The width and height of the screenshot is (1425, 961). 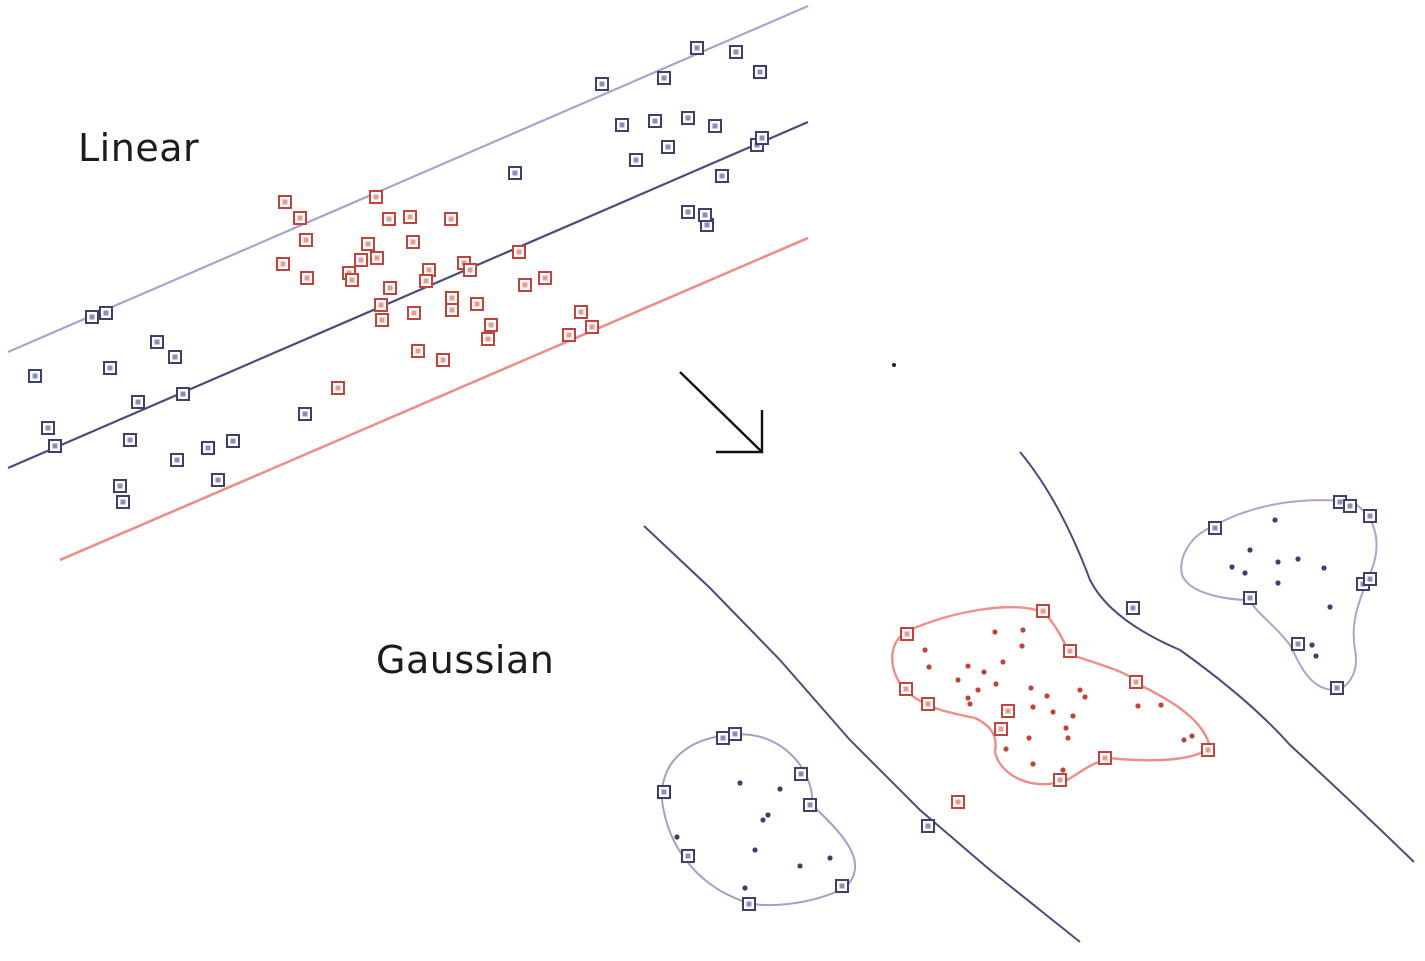 What do you see at coordinates (139, 148) in the screenshot?
I see `linear-label: Linear` at bounding box center [139, 148].